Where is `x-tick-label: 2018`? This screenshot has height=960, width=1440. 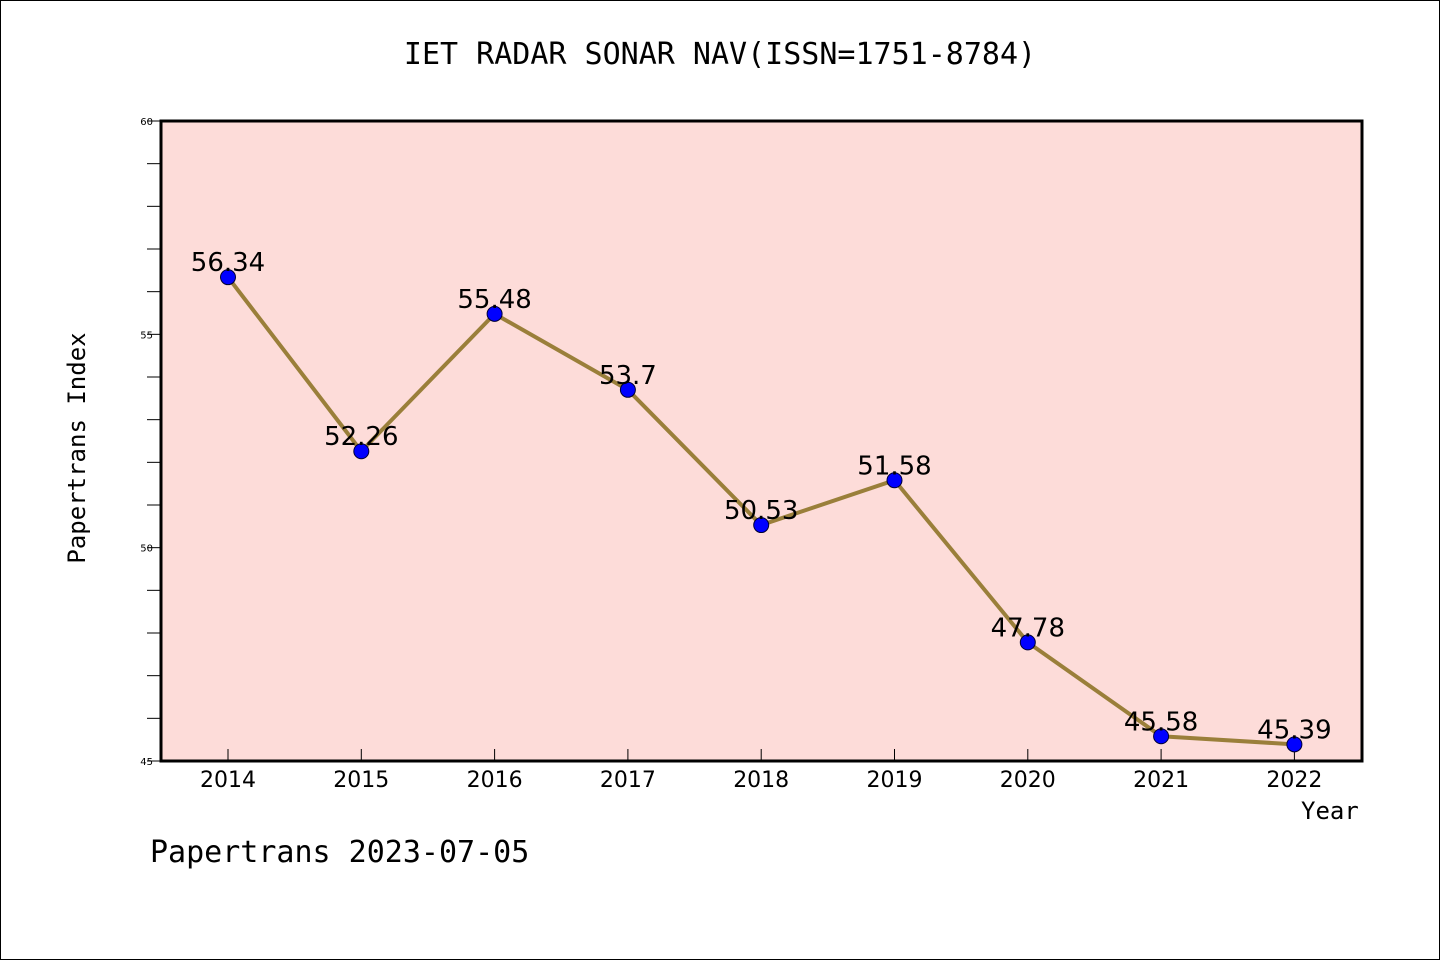
x-tick-label: 2018 is located at coordinates (761, 780).